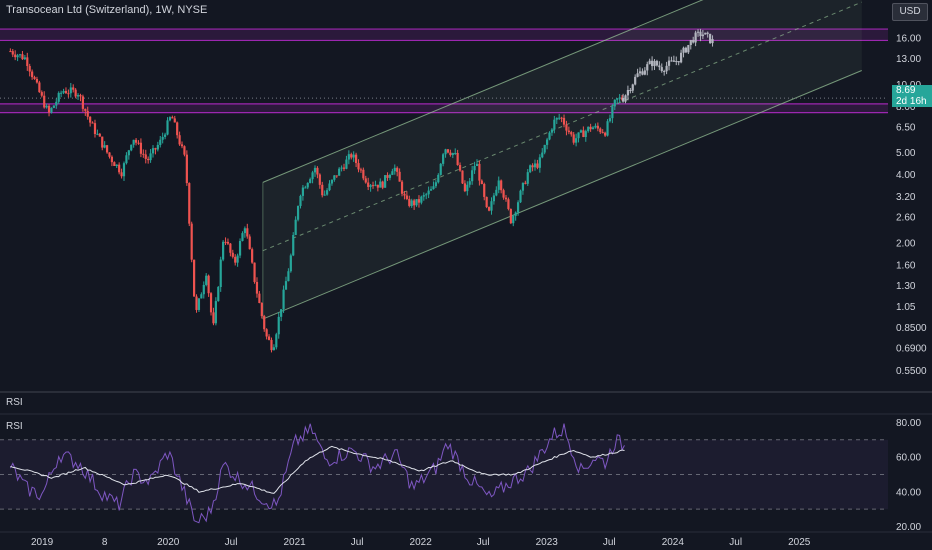 This screenshot has height=550, width=932. What do you see at coordinates (908, 458) in the screenshot?
I see `rsi-tick-label: 60.00` at bounding box center [908, 458].